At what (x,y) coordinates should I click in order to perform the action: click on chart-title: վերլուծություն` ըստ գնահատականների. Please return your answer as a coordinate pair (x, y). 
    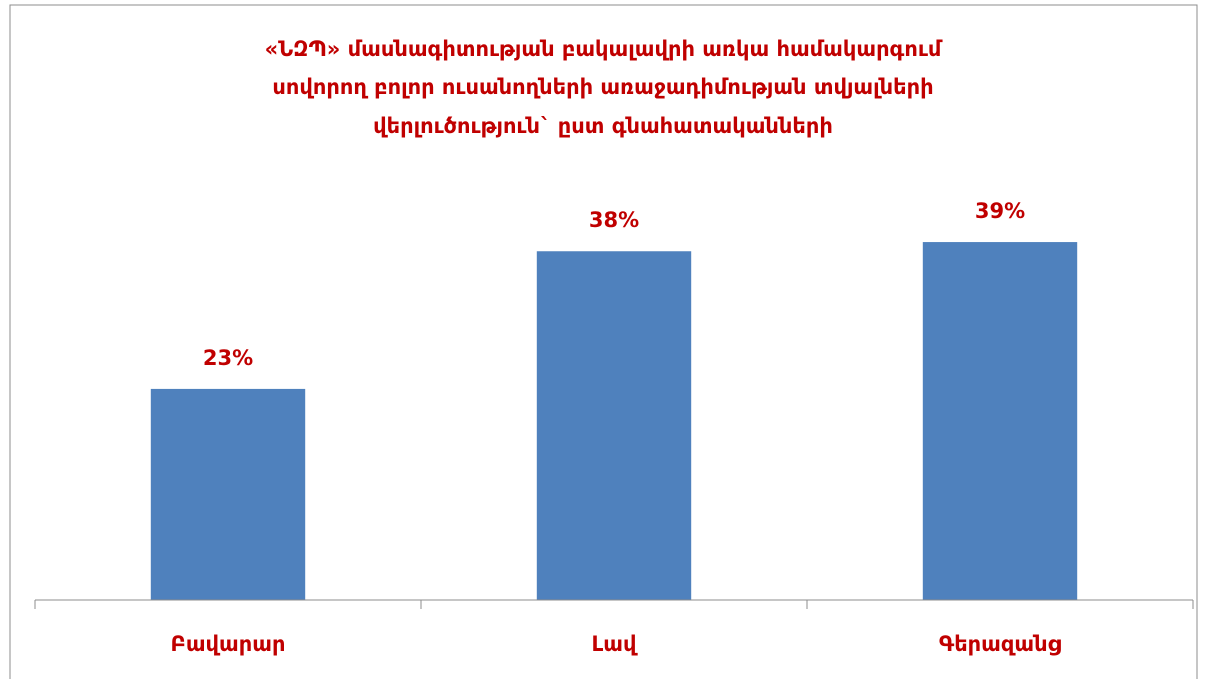
    Looking at the image, I should click on (603, 126).